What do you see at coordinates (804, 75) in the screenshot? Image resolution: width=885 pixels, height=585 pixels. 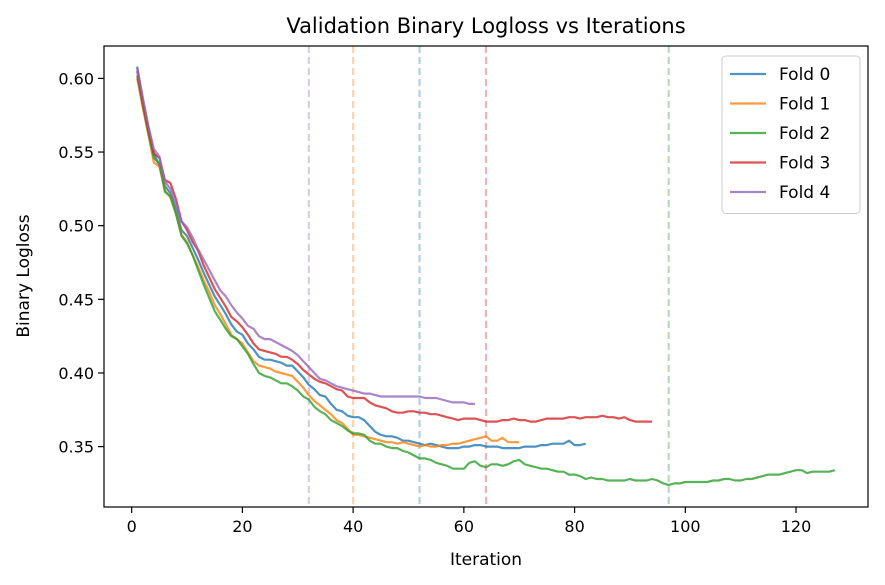 I see `legend-label-fold-0: Fold 0` at bounding box center [804, 75].